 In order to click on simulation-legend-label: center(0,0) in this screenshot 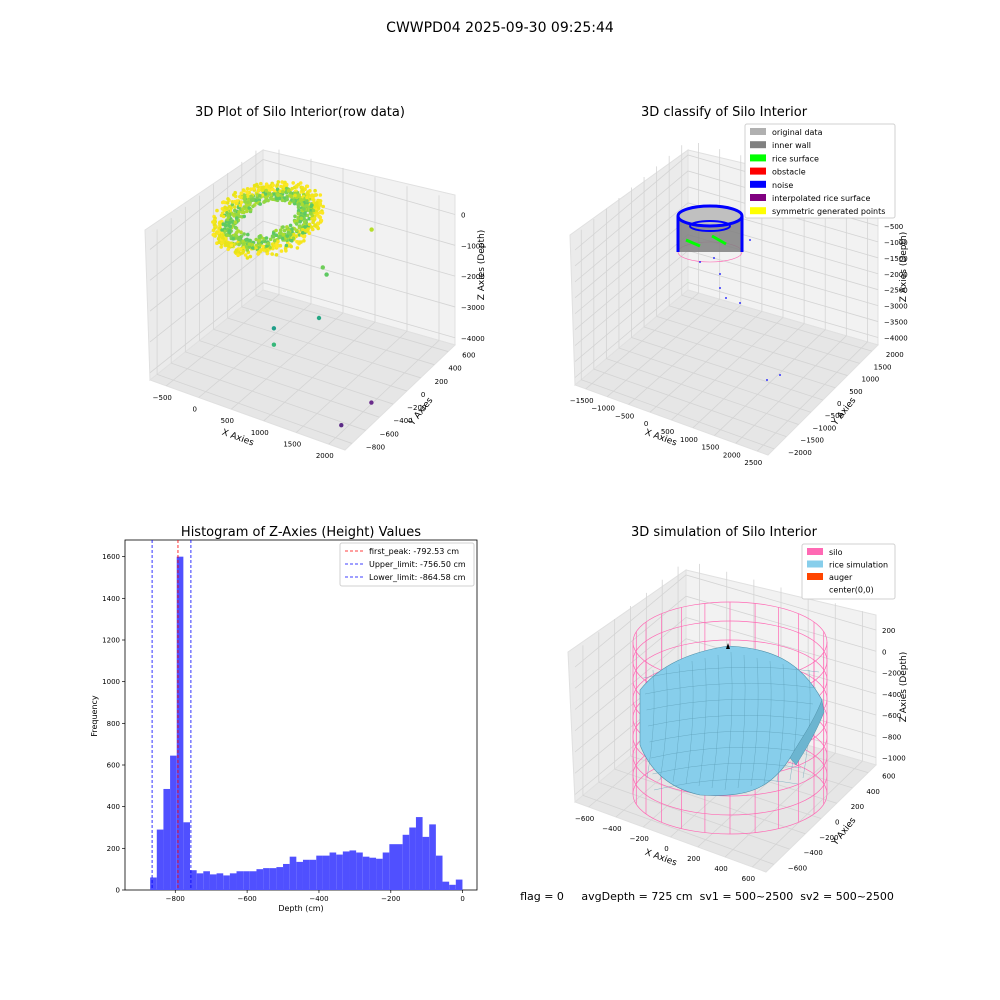, I will do `click(851, 590)`.